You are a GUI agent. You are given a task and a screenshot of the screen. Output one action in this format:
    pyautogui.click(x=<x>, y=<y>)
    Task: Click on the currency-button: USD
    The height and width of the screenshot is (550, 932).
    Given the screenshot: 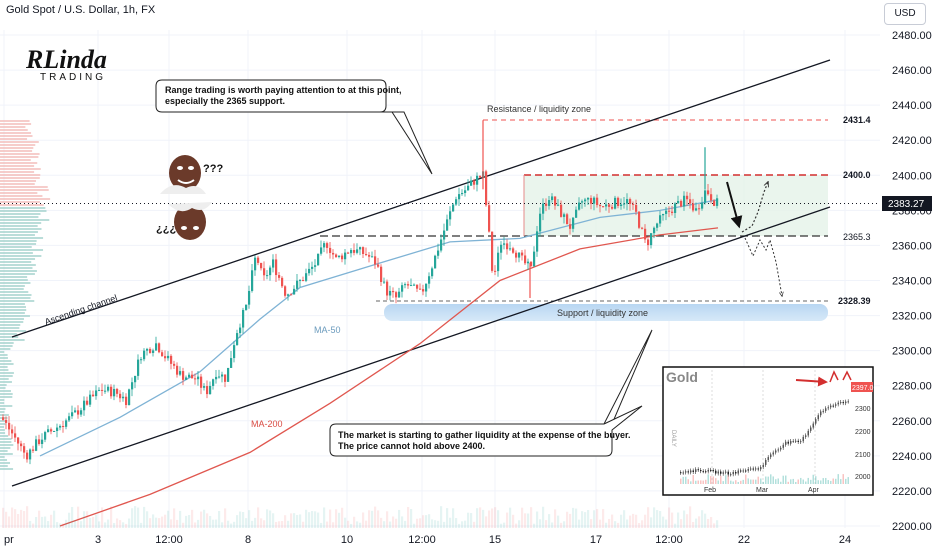 What is the action you would take?
    pyautogui.click(x=905, y=14)
    